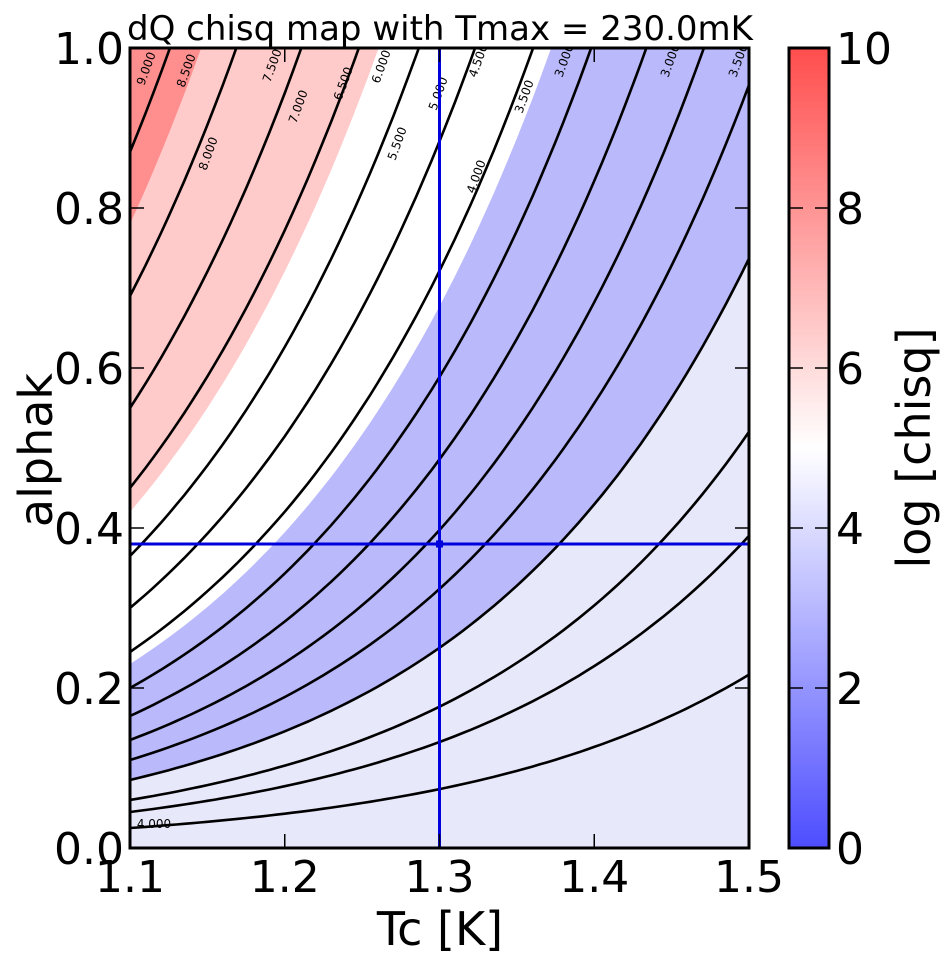  What do you see at coordinates (850, 209) in the screenshot?
I see `colorbar-tick-label: 8` at bounding box center [850, 209].